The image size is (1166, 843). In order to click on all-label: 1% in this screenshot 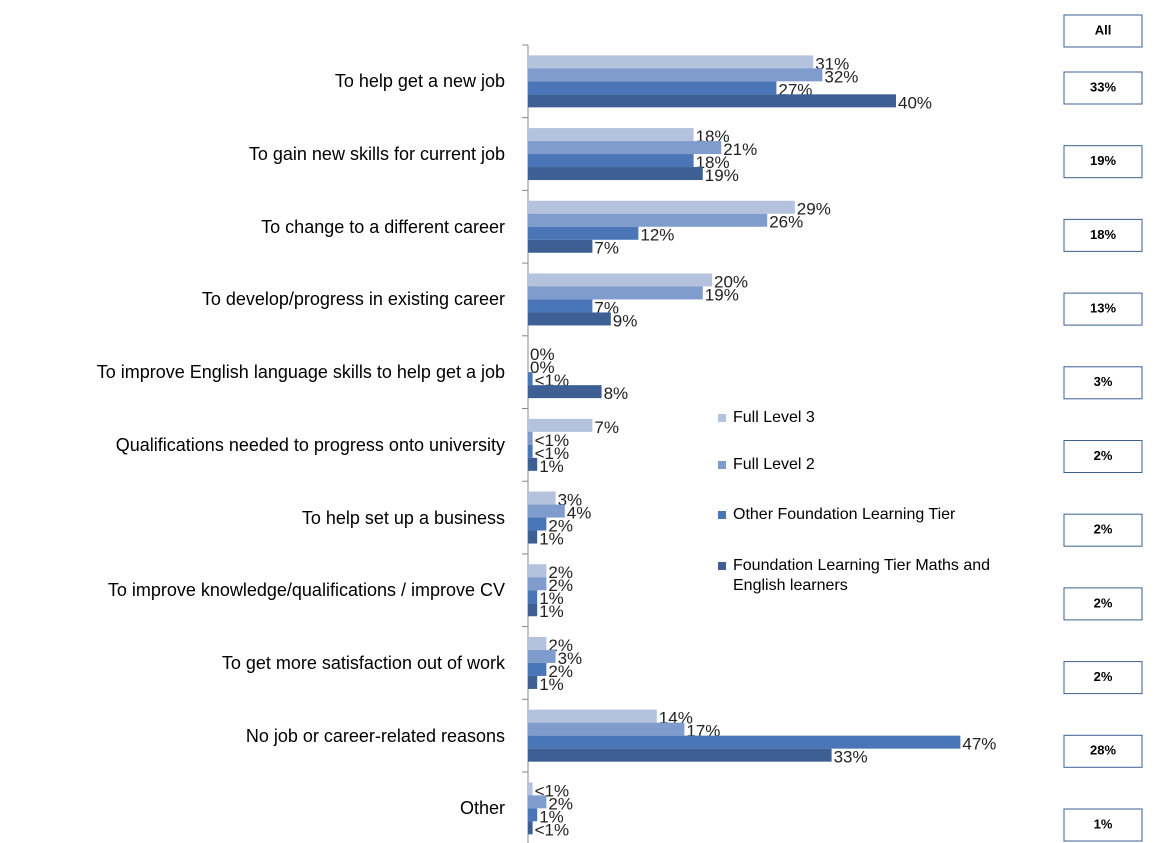, I will do `click(1103, 823)`.